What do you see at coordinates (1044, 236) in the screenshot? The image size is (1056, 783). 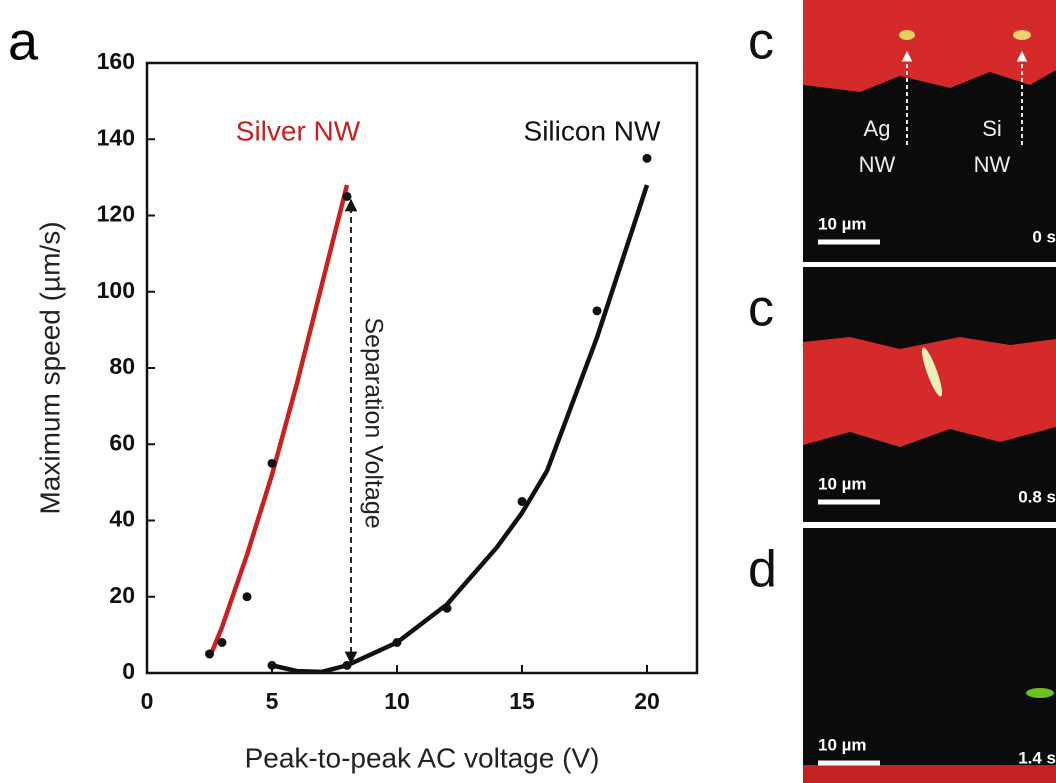 I see `time-label: 0 s` at bounding box center [1044, 236].